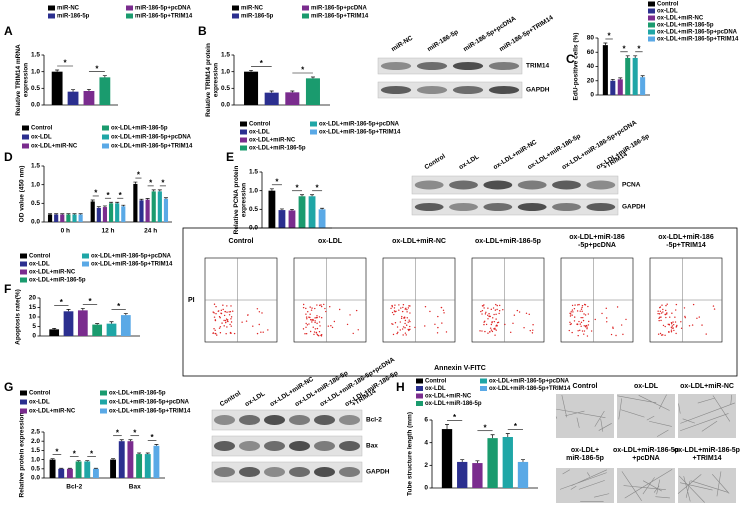 The width and height of the screenshot is (740, 505). Describe the element at coordinates (426, 442) in the screenshot. I see `y-tick-label: 4` at that location.